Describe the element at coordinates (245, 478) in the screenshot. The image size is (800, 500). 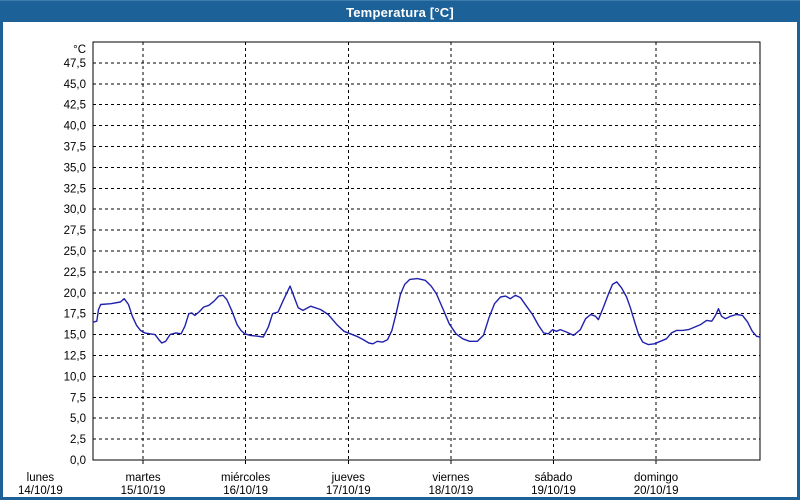
I see `x-day-label: miércoles` at that location.